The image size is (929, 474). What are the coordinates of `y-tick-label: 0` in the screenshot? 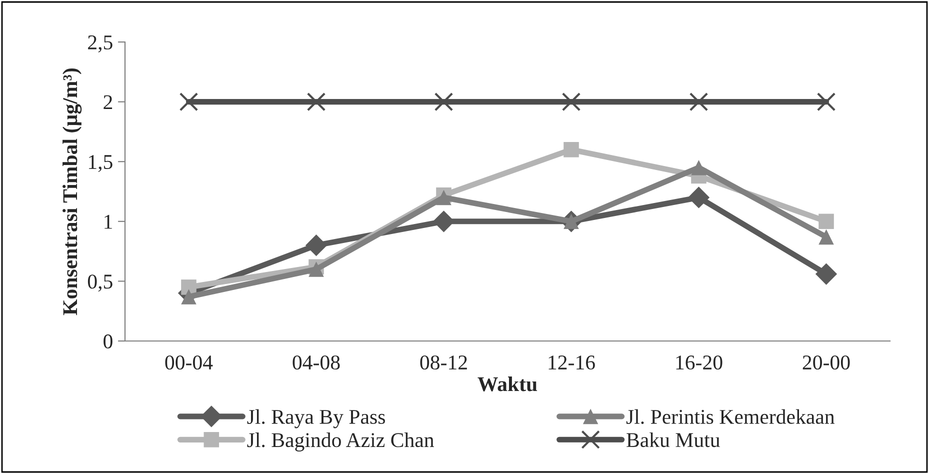 It's located at (108, 341).